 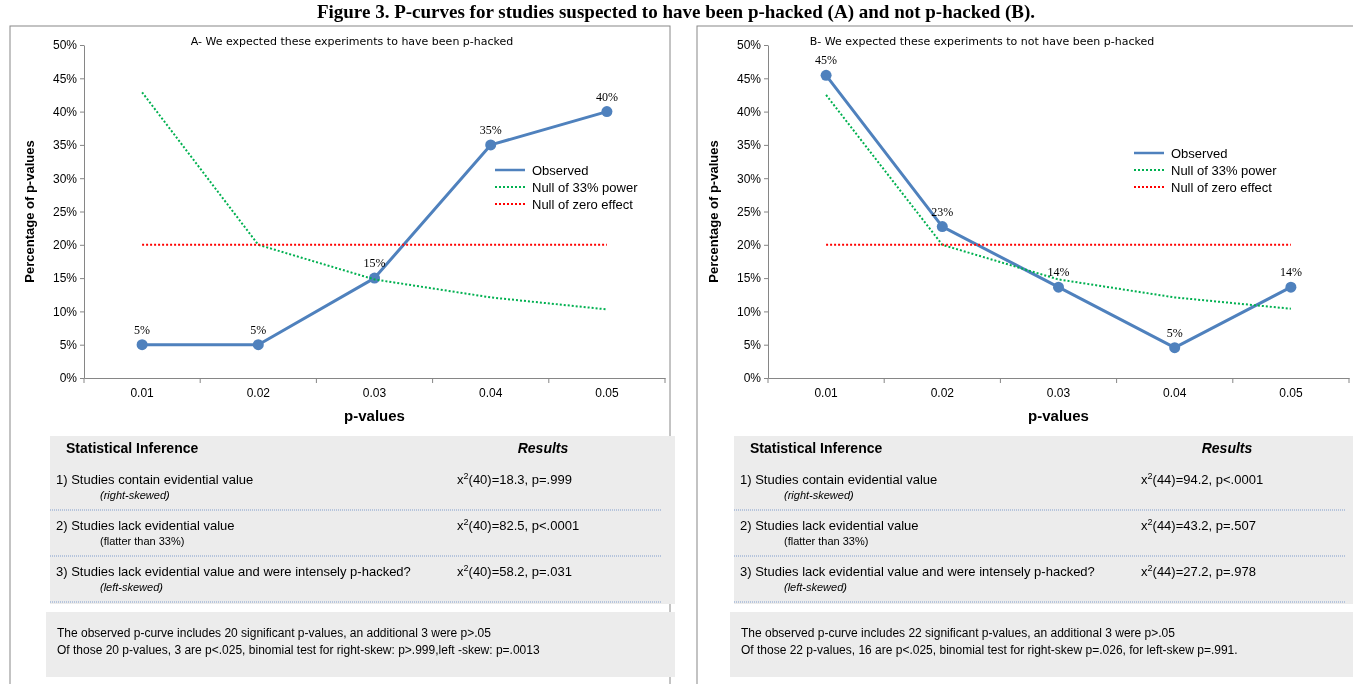 I want to click on text: x$^{2}$(44)=27.2, p=.978, so click(x=1198, y=571).